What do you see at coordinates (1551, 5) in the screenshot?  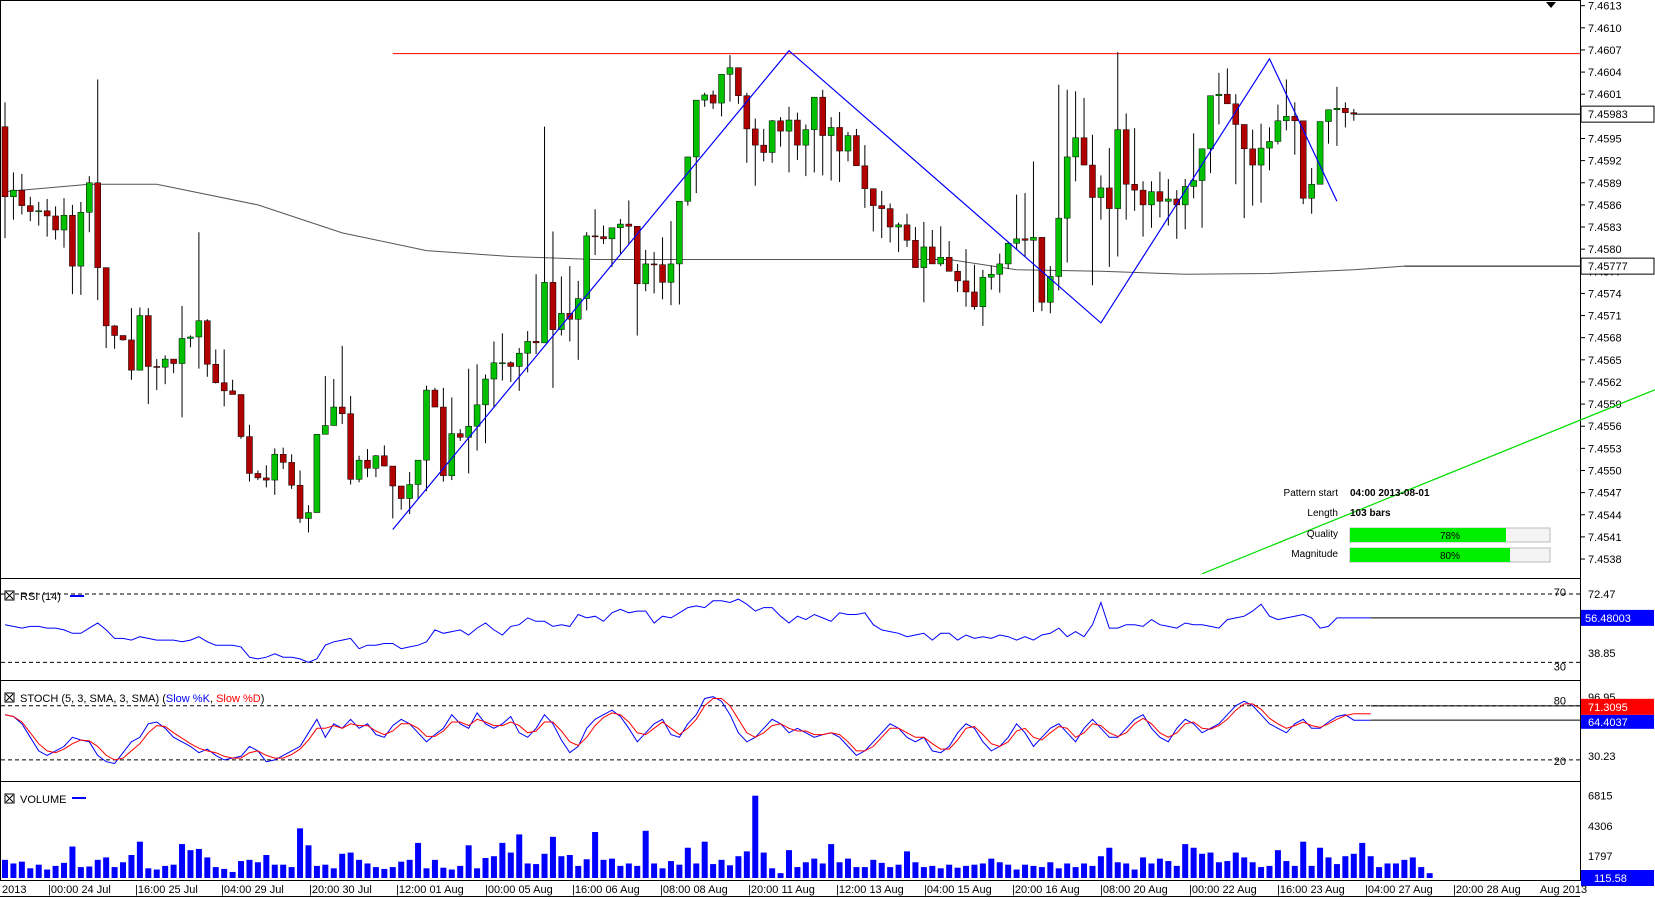 I see `chevron-down-icon` at bounding box center [1551, 5].